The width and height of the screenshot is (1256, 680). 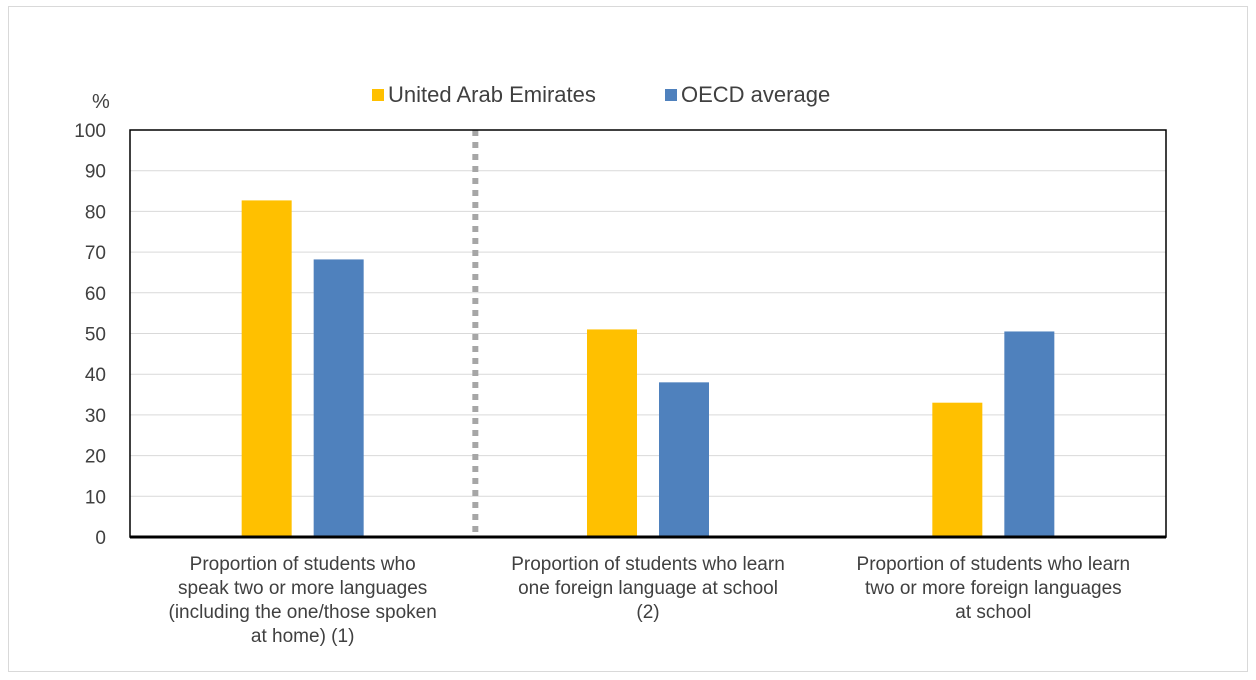 I want to click on y-axis-label: %, so click(x=101, y=102).